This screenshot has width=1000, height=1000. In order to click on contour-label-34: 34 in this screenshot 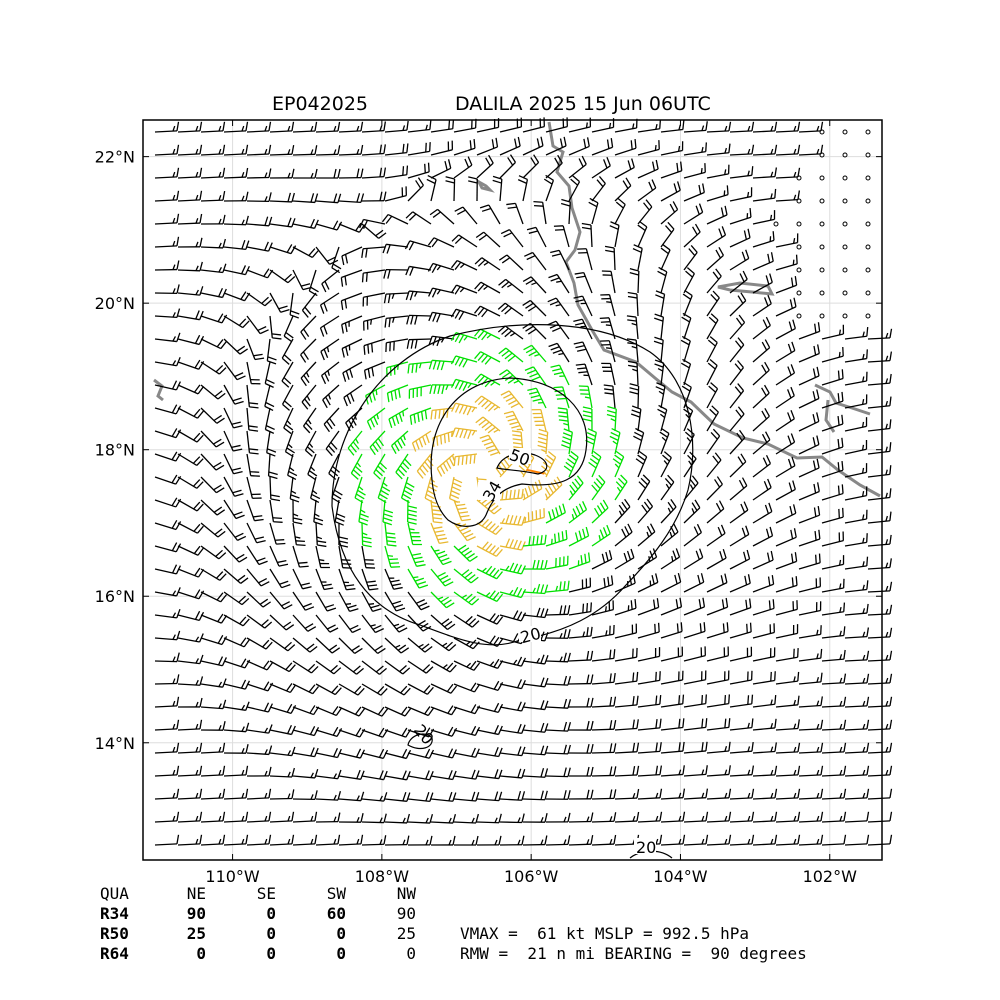, I will do `click(492, 491)`.